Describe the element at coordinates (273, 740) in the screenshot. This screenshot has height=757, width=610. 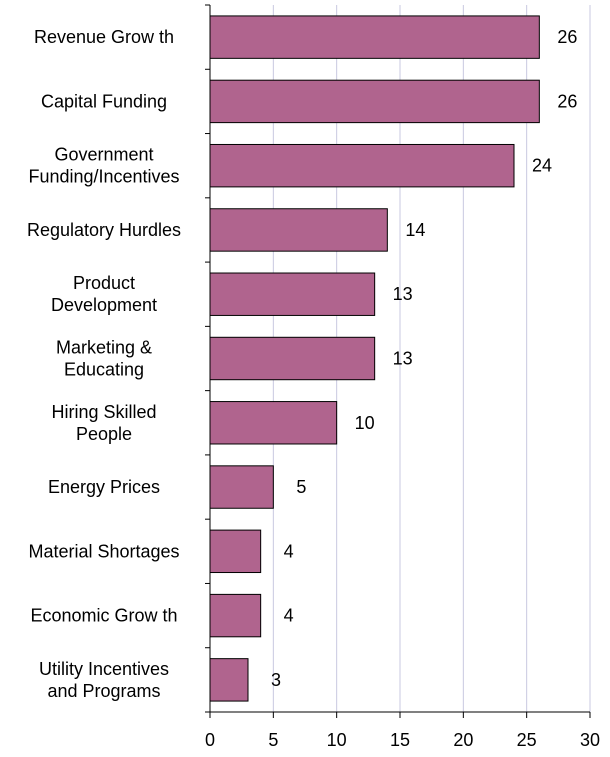
I see `x-tick-label: 5` at that location.